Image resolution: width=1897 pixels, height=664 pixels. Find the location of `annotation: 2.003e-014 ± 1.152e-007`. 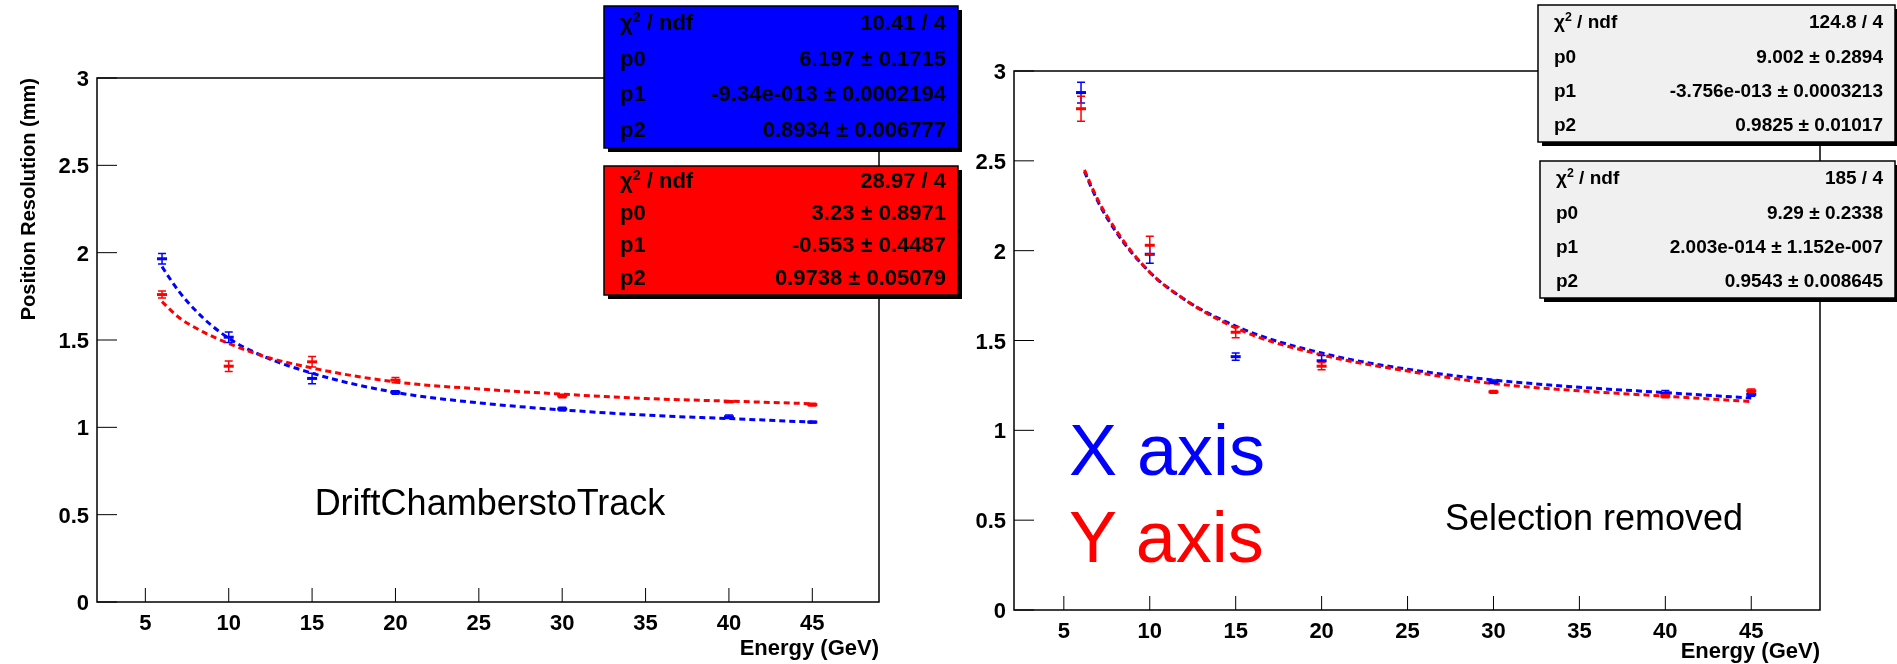

annotation: 2.003e-014 ± 1.152e-007 is located at coordinates (1776, 246).